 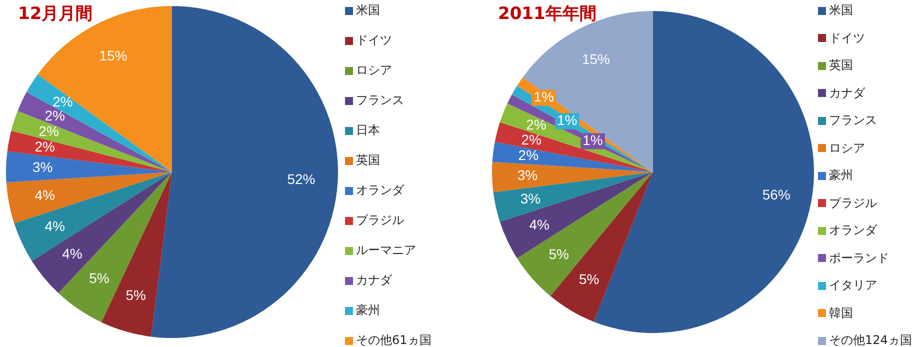 I want to click on legend-label: ポーランド, so click(x=859, y=258).